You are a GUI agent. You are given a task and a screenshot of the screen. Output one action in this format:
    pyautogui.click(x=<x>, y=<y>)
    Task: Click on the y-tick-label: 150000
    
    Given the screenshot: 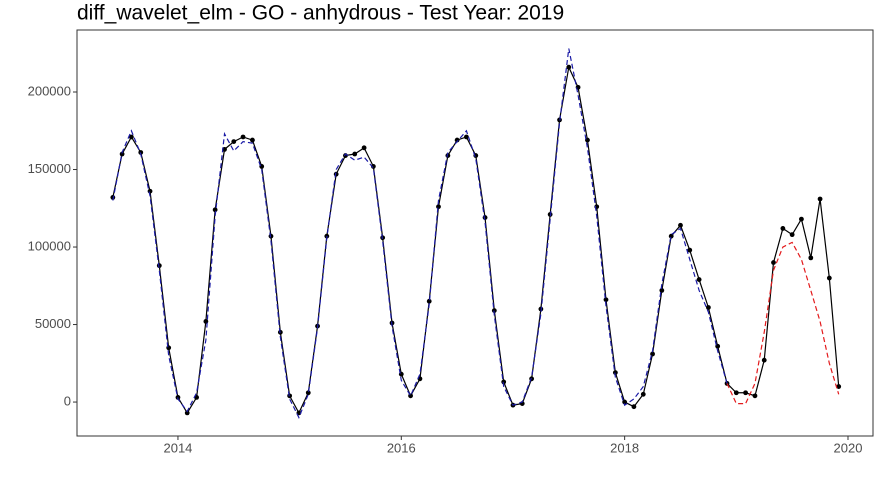 What is the action you would take?
    pyautogui.click(x=49, y=168)
    